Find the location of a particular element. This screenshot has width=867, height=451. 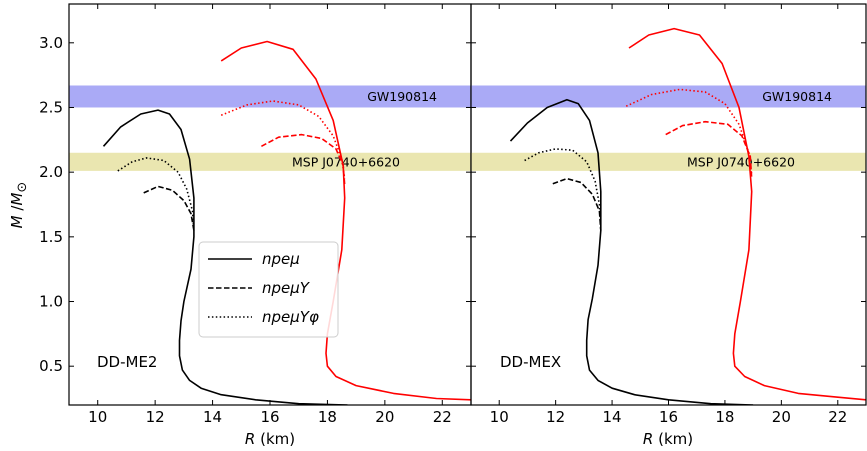

band-label-msp-j0740-6620-p0: MSP J0740+6620 is located at coordinates (346, 161).